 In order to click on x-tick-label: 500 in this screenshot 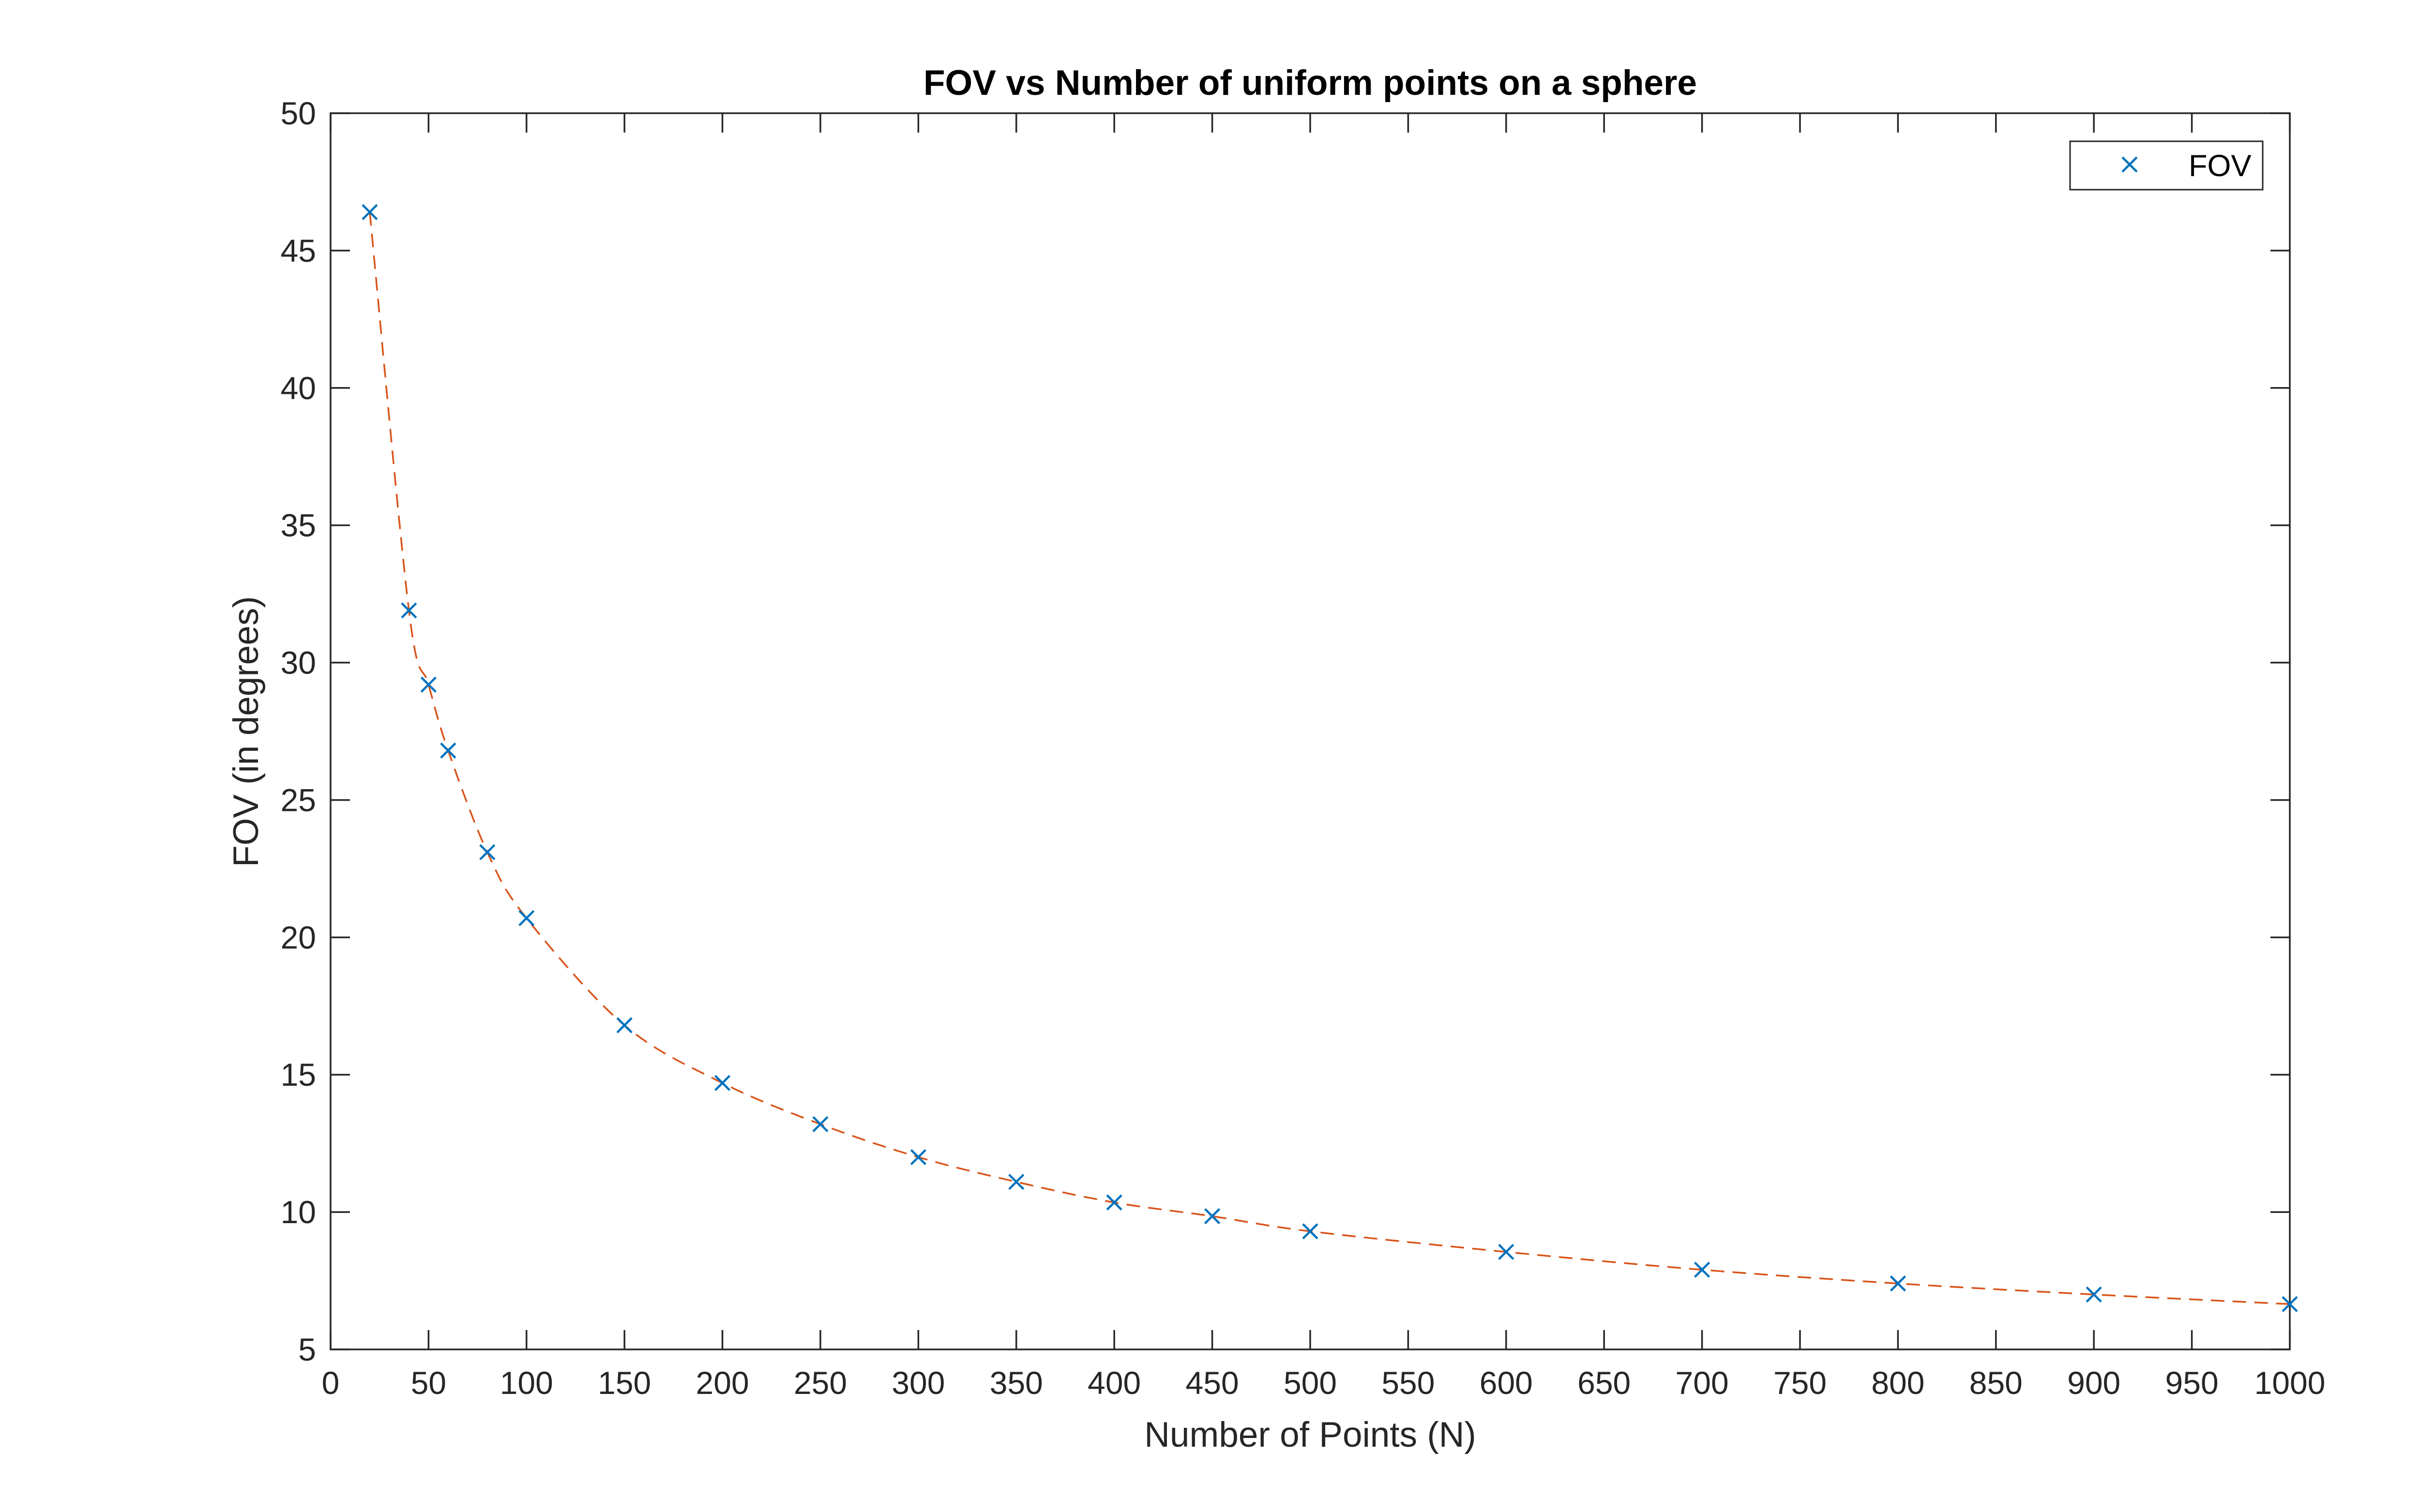, I will do `click(1310, 1383)`.